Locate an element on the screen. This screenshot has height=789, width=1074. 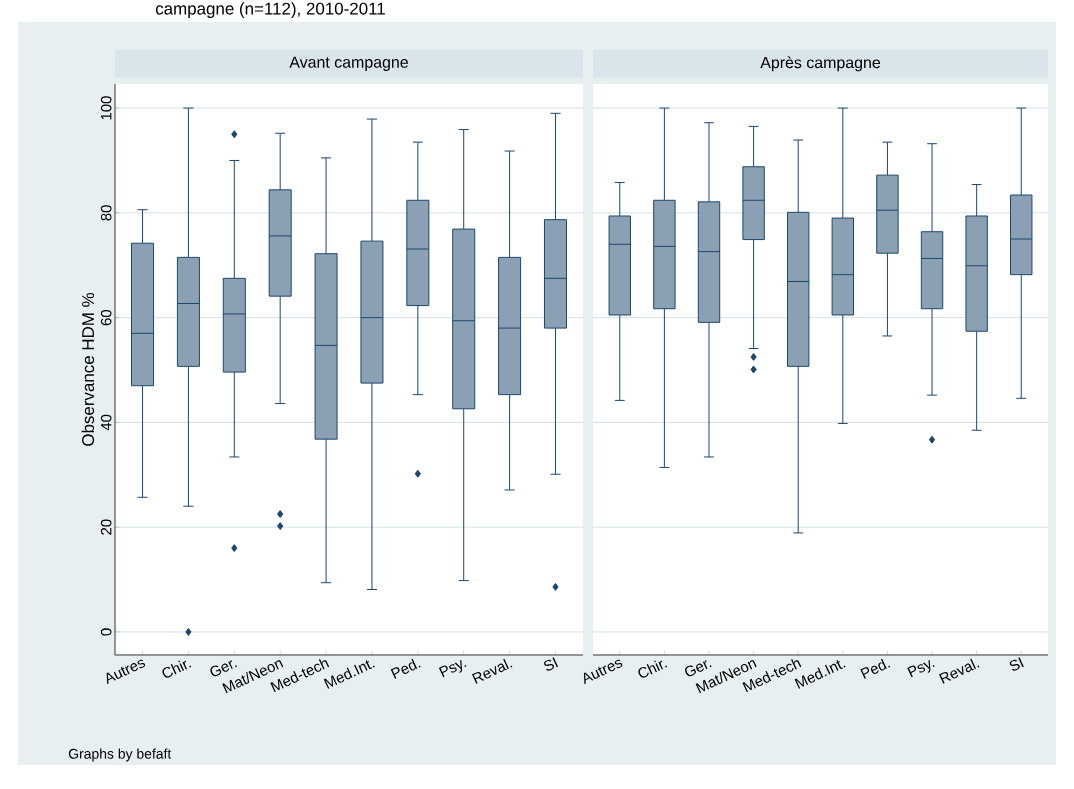
y-tick-label: 20 is located at coordinates (106, 527).